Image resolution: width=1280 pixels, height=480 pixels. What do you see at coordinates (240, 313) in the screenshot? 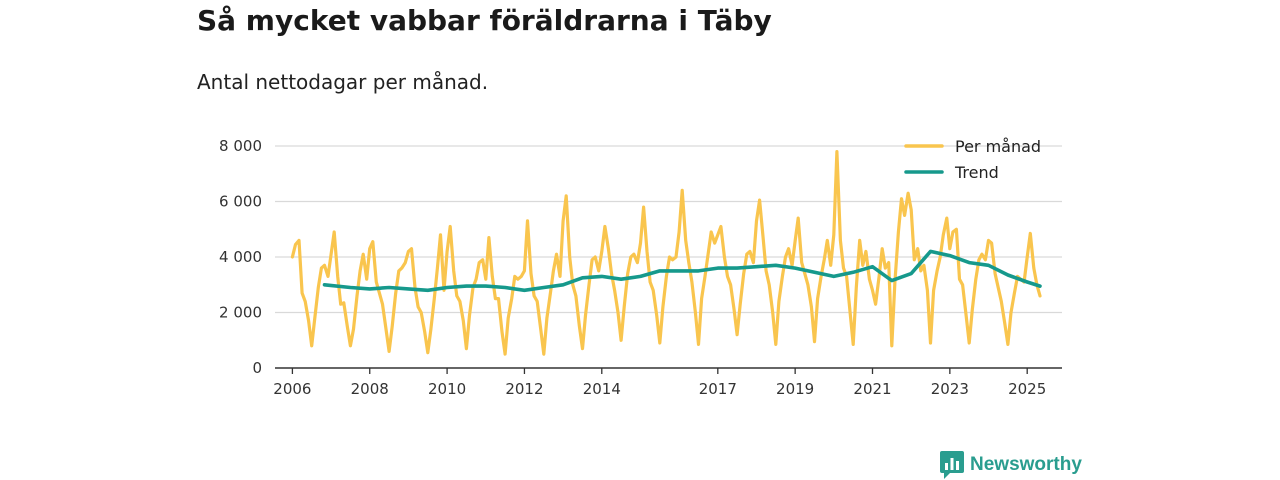
I see `y-tick-label: 2 000` at bounding box center [240, 313].